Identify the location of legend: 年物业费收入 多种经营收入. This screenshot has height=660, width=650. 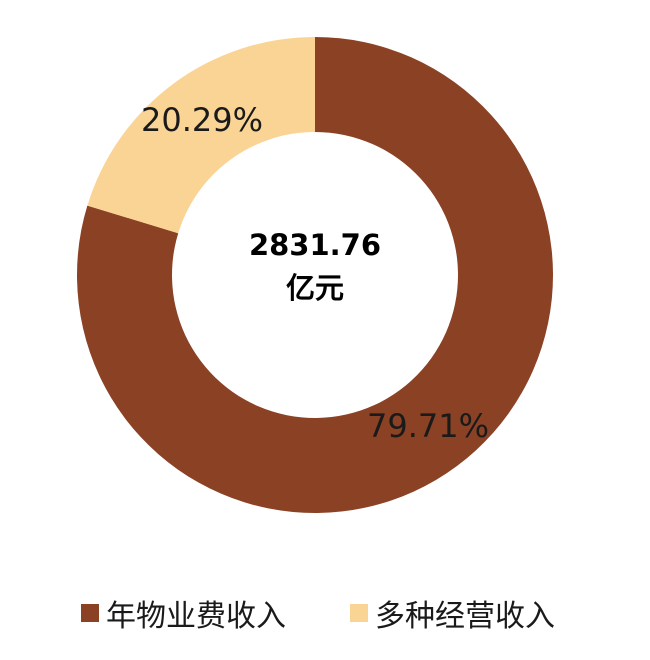
(318, 616).